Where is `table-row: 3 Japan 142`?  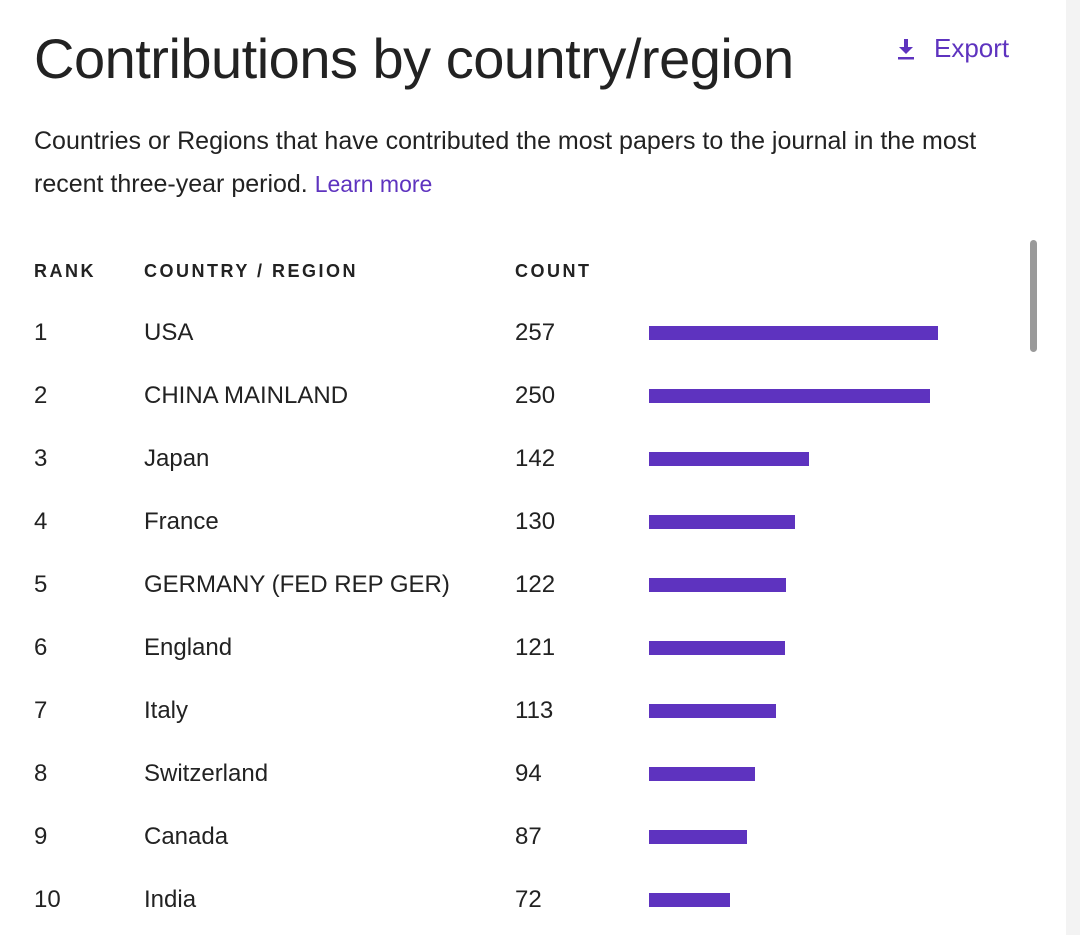 table-row: 3 Japan 142 is located at coordinates (514, 459).